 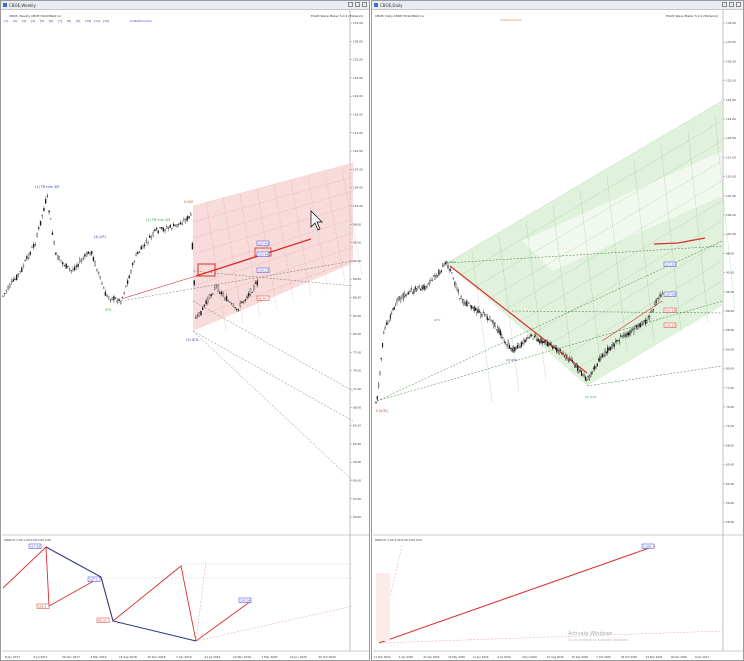 What do you see at coordinates (376, 5) in the screenshot?
I see `chart-icon` at bounding box center [376, 5].